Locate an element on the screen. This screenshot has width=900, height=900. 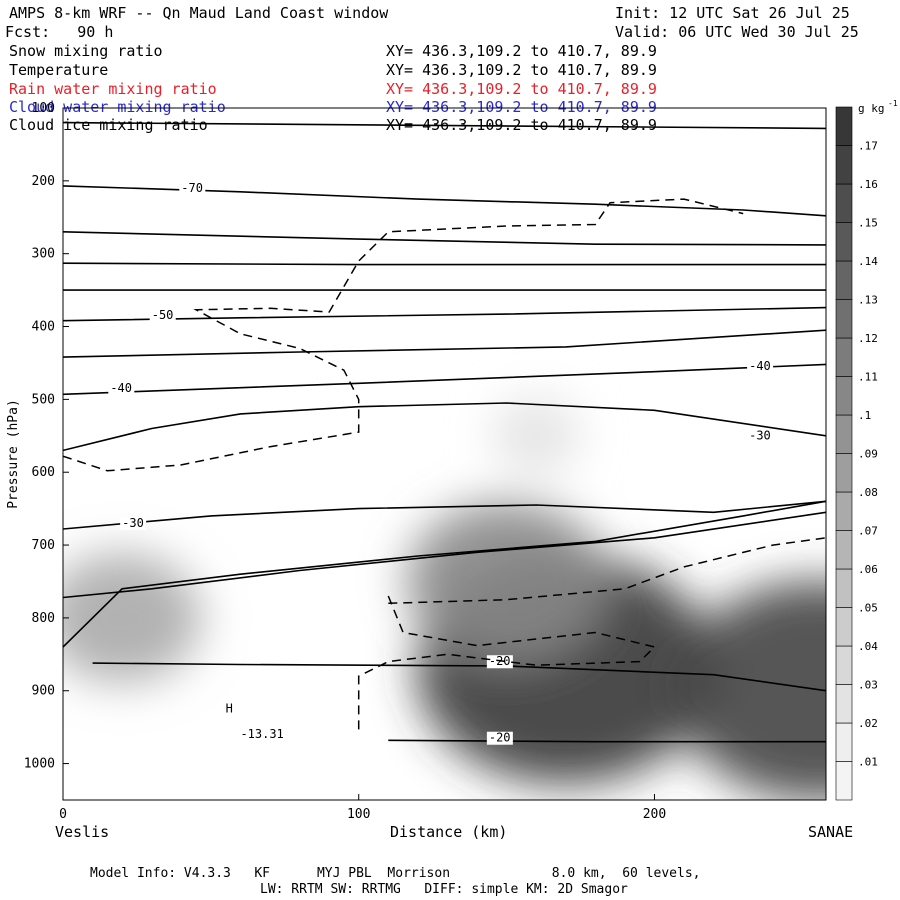
field-name-temperature: Temperature is located at coordinates (59, 70).